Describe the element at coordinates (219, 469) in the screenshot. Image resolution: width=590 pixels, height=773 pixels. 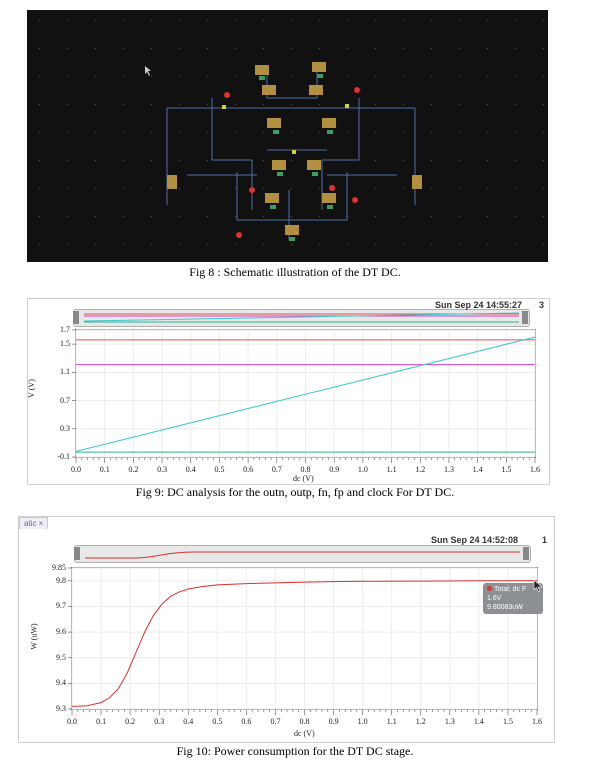
I see `fig9-xtick-label: 0.5` at that location.